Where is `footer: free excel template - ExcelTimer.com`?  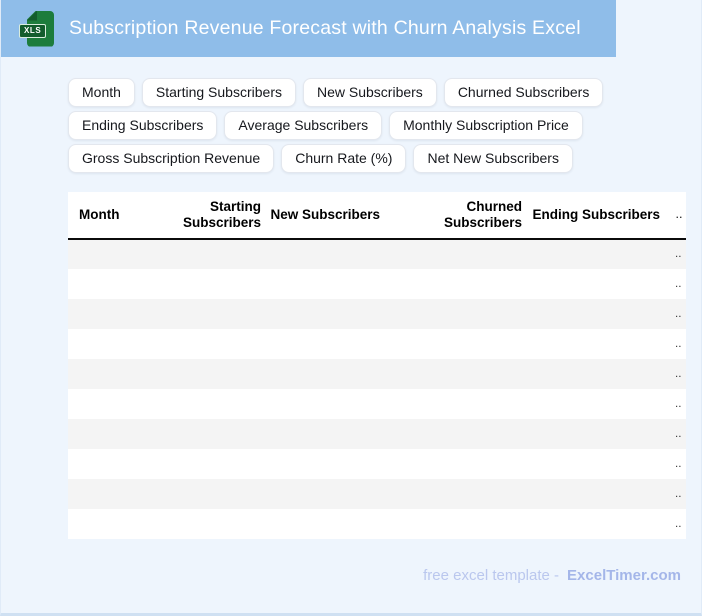 footer: free excel template - ExcelTimer.com is located at coordinates (552, 575).